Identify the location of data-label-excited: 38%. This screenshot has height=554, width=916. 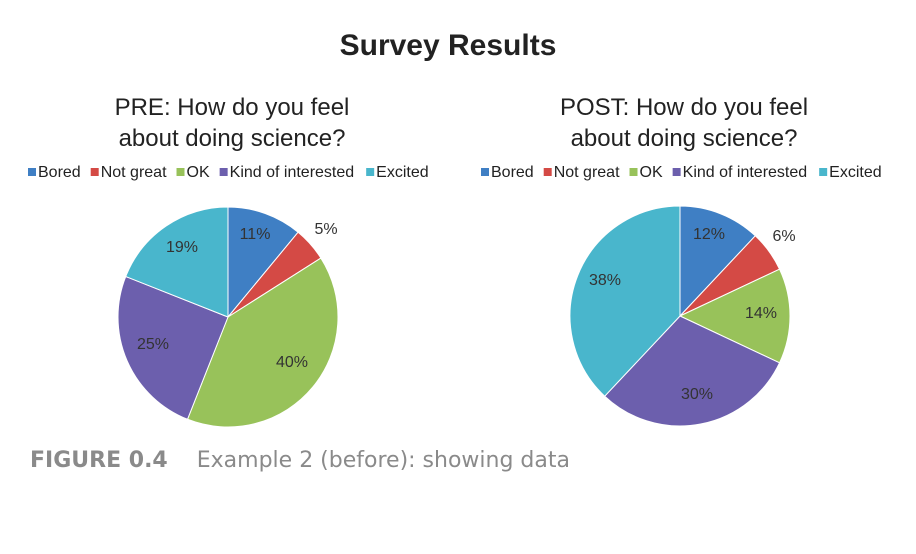
(605, 280).